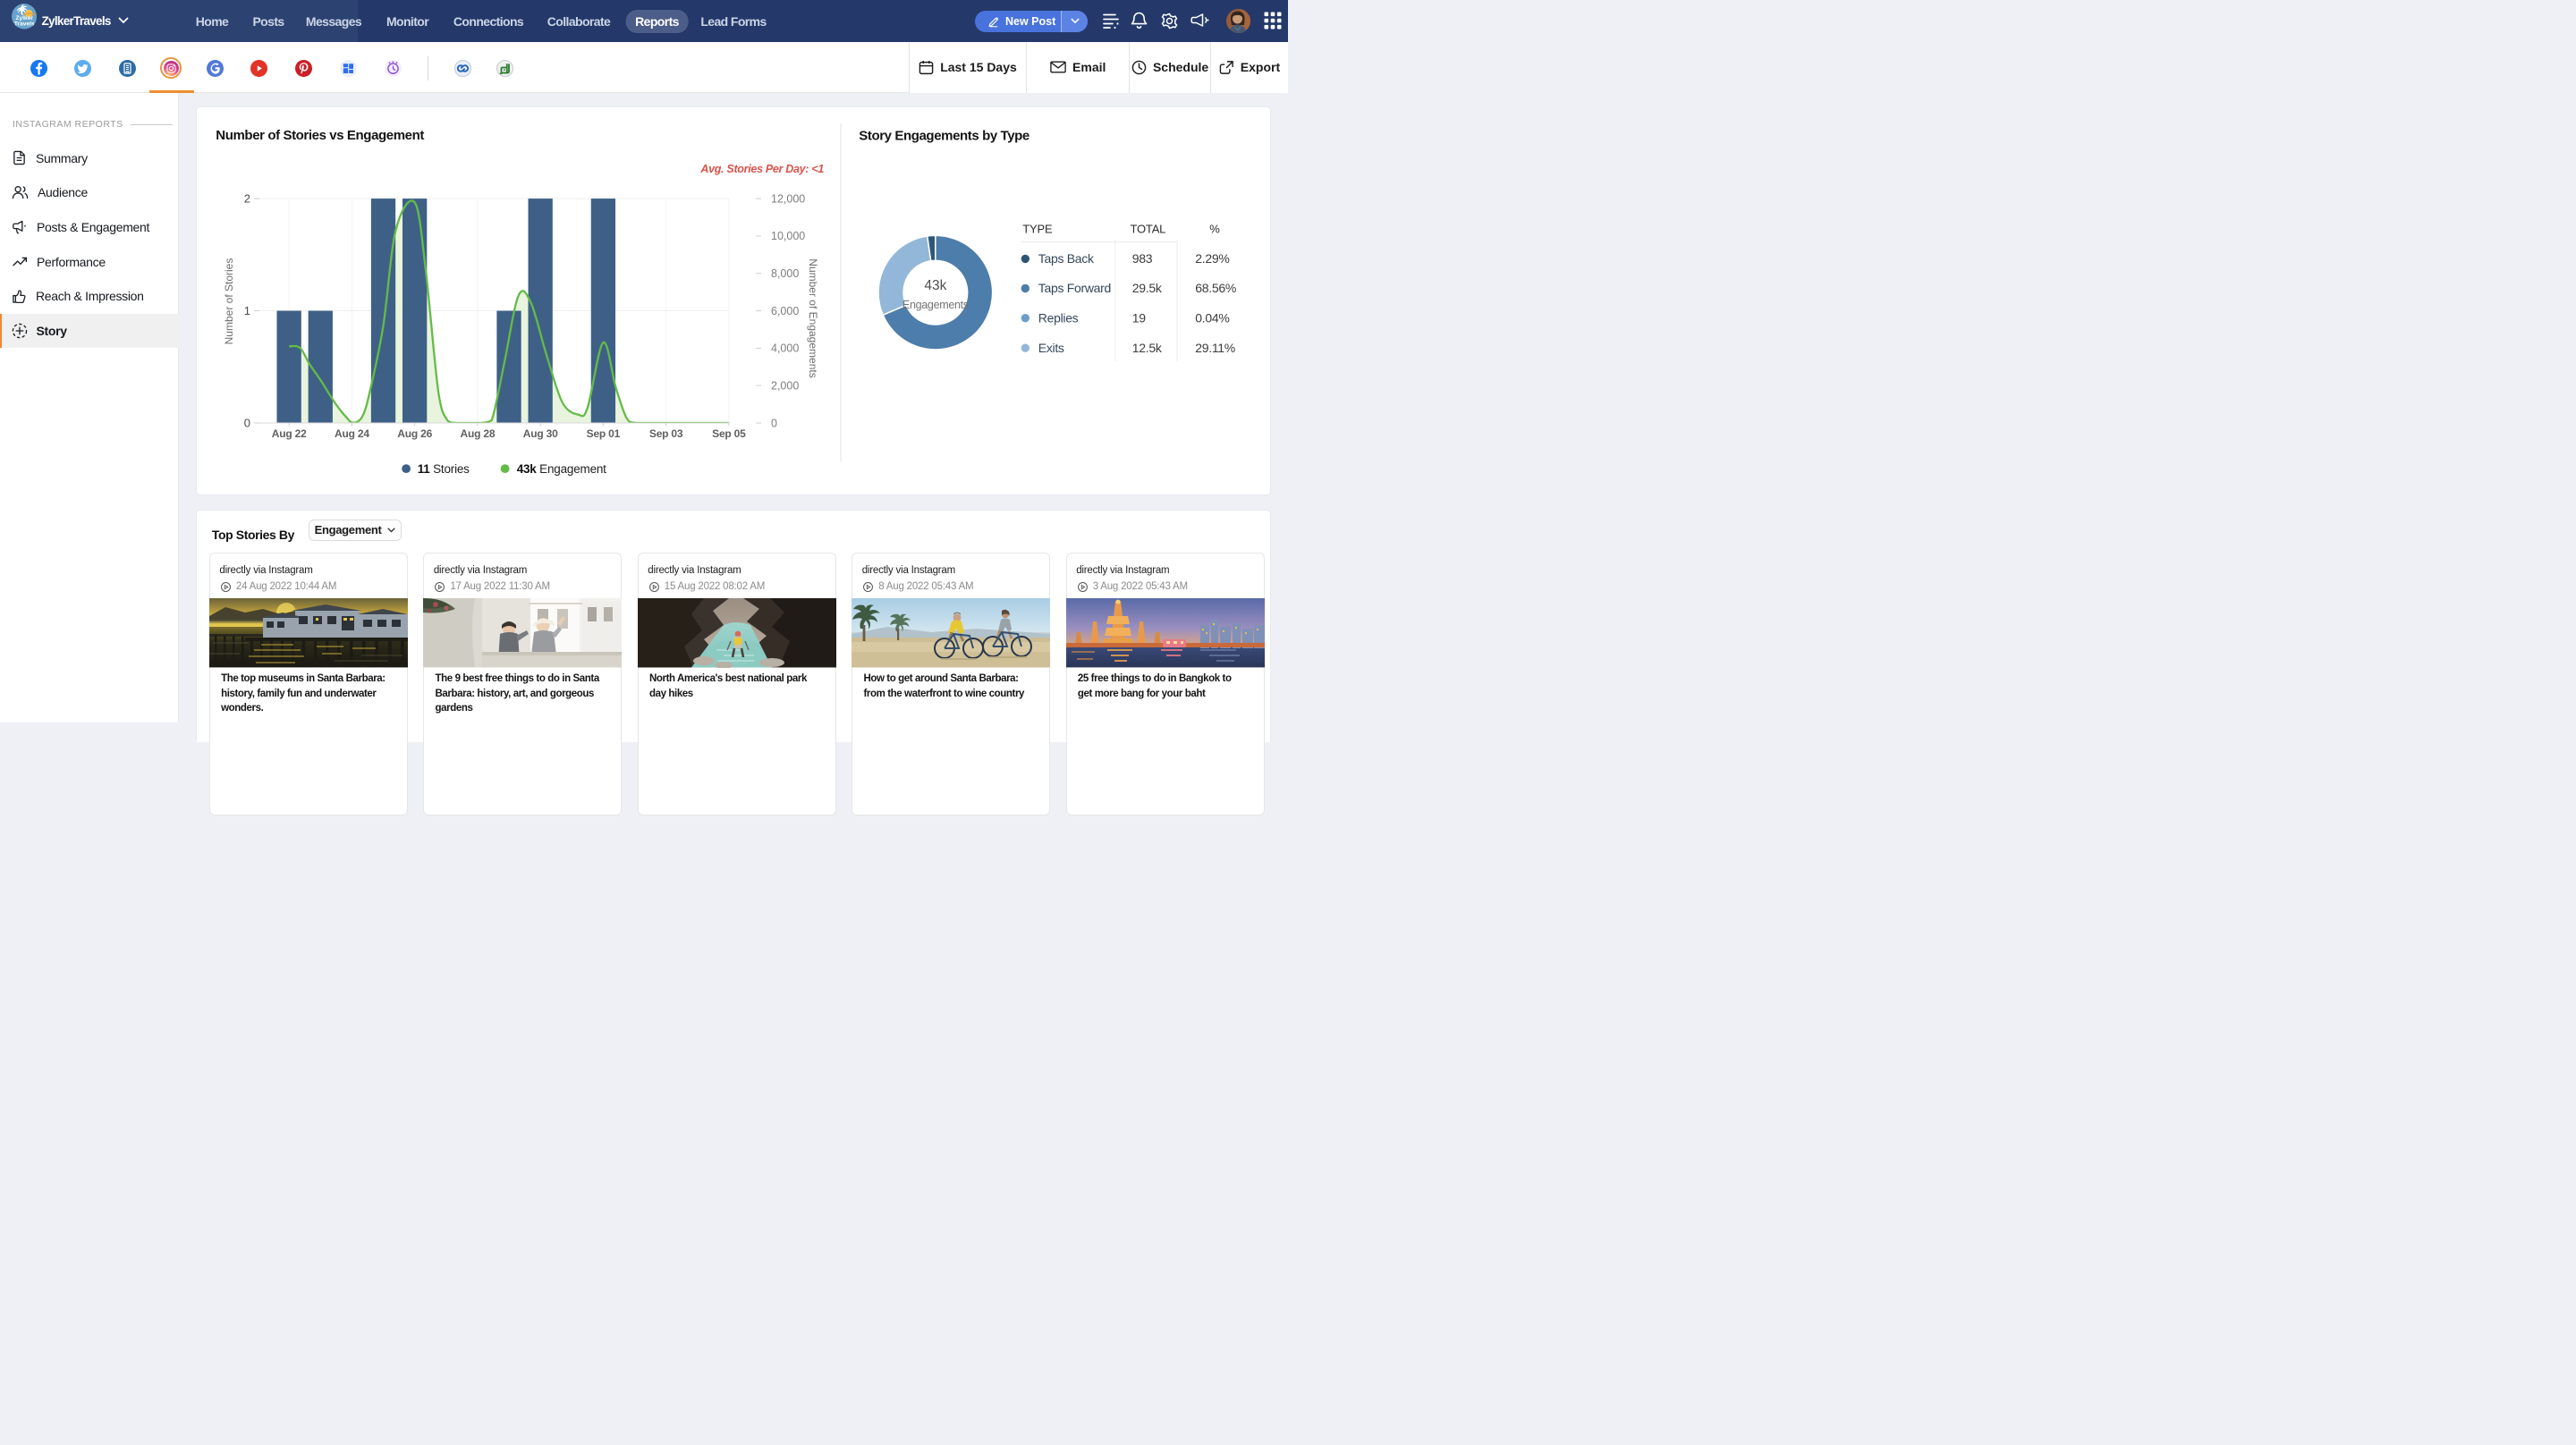 Image resolution: width=2576 pixels, height=1445 pixels. What do you see at coordinates (24, 18) in the screenshot?
I see `svg-text: Zylker` at bounding box center [24, 18].